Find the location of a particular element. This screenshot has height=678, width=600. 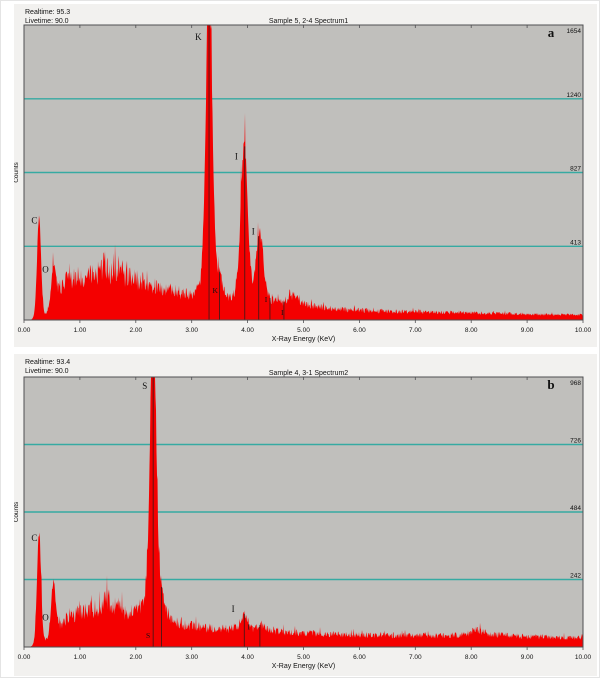

ymax-label: 1654 is located at coordinates (574, 31).